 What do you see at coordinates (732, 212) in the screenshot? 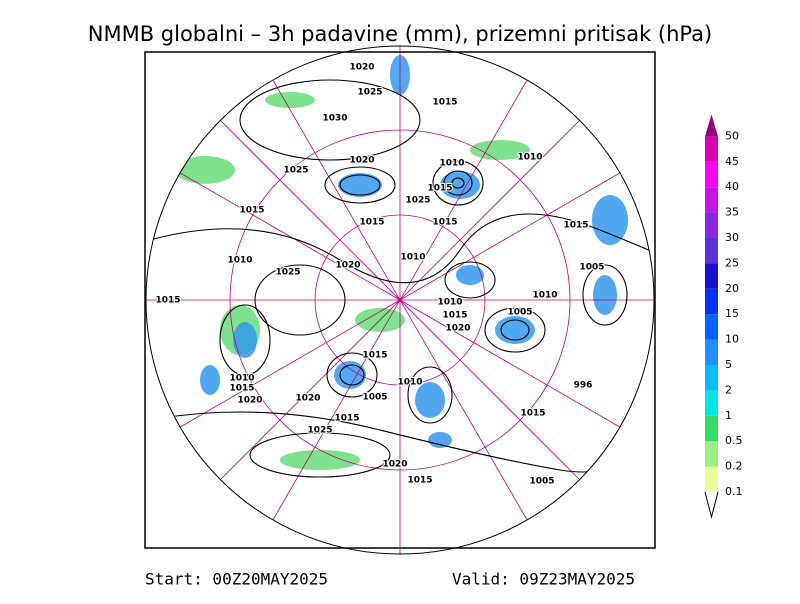
I see `colorbar-label: 35` at bounding box center [732, 212].